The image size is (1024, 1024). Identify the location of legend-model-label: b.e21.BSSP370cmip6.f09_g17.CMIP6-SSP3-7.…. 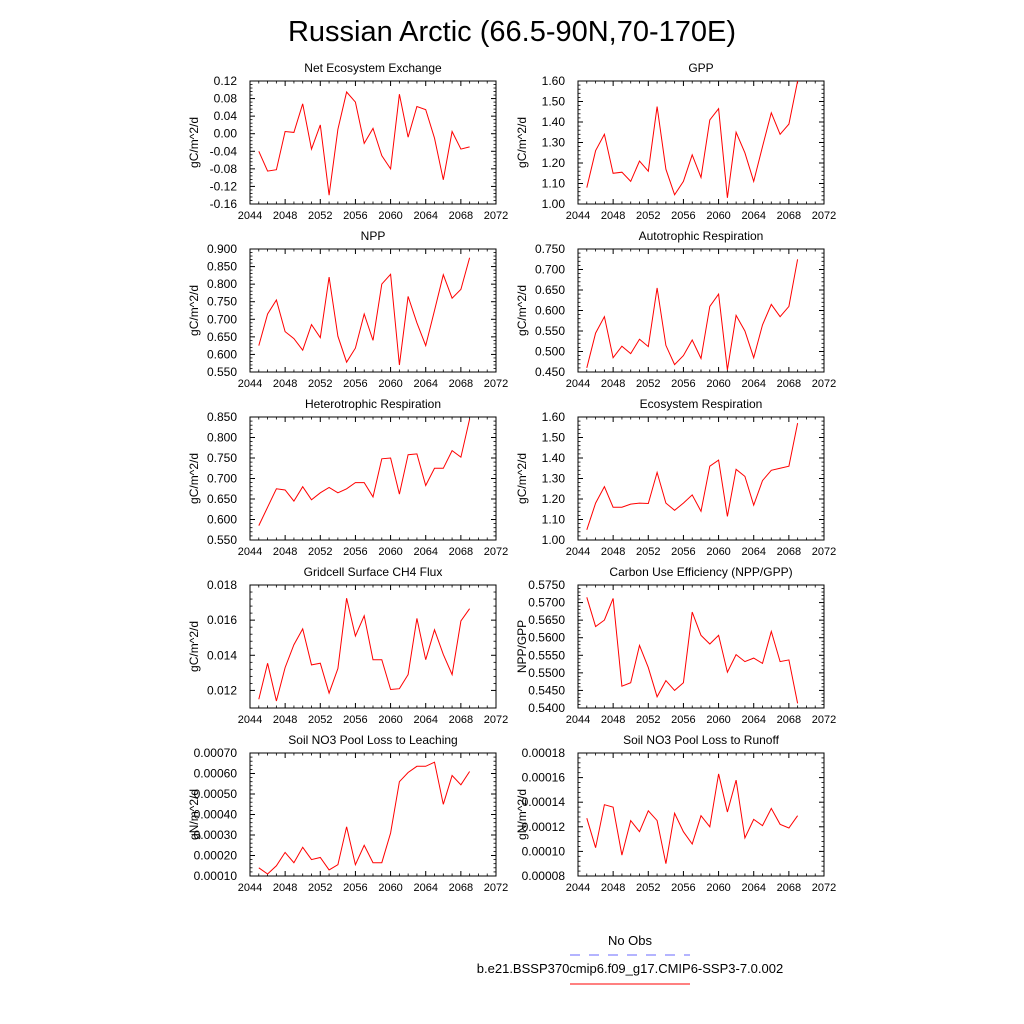
(630, 968).